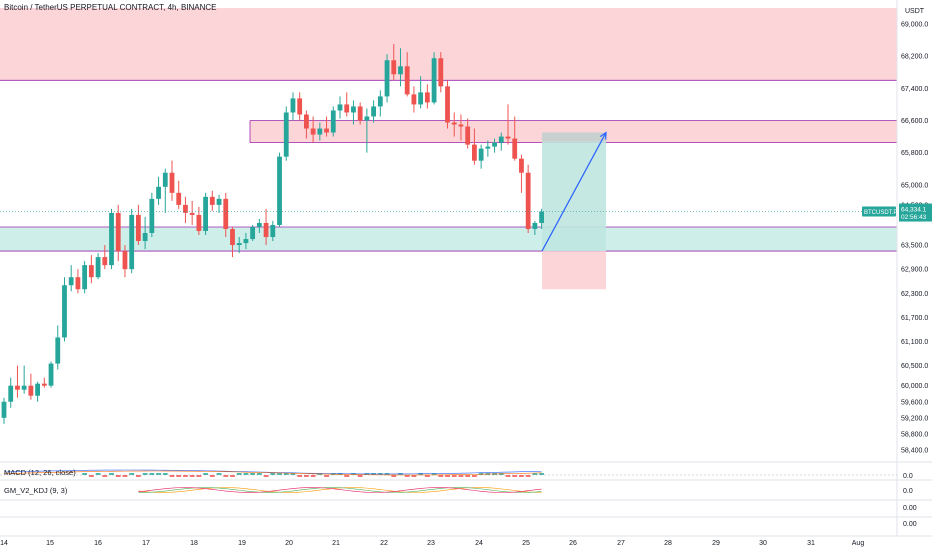 The image size is (932, 550). I want to click on position-stop-area, so click(574, 270).